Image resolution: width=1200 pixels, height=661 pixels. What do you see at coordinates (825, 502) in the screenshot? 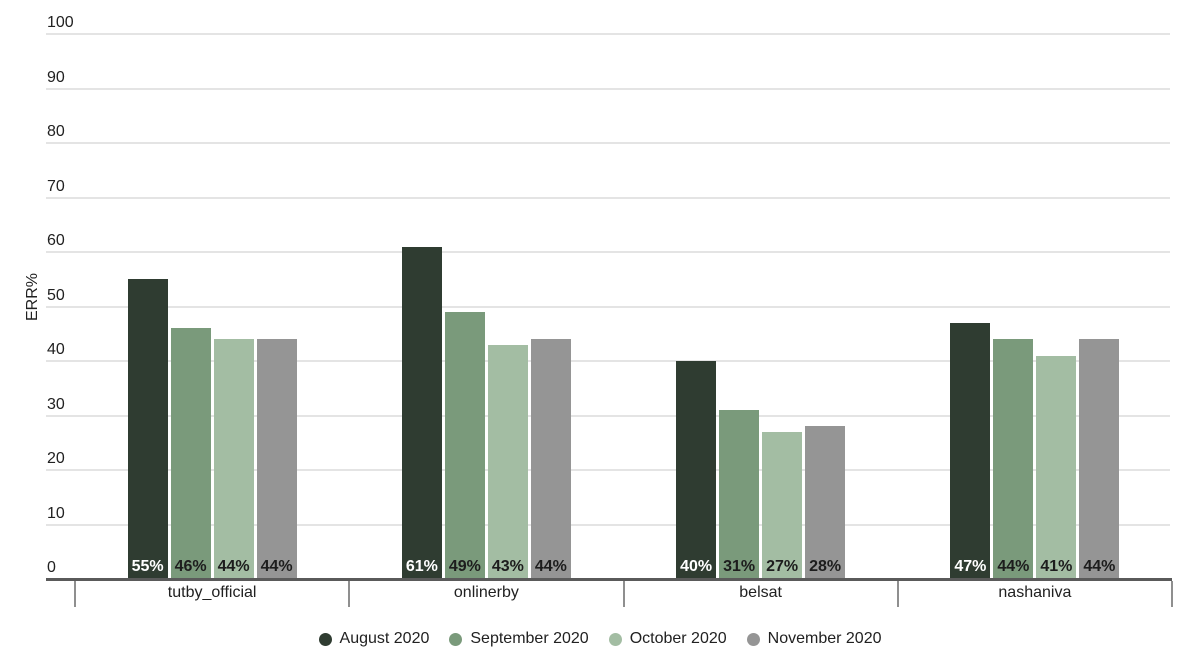
I see `bar: 28%` at bounding box center [825, 502].